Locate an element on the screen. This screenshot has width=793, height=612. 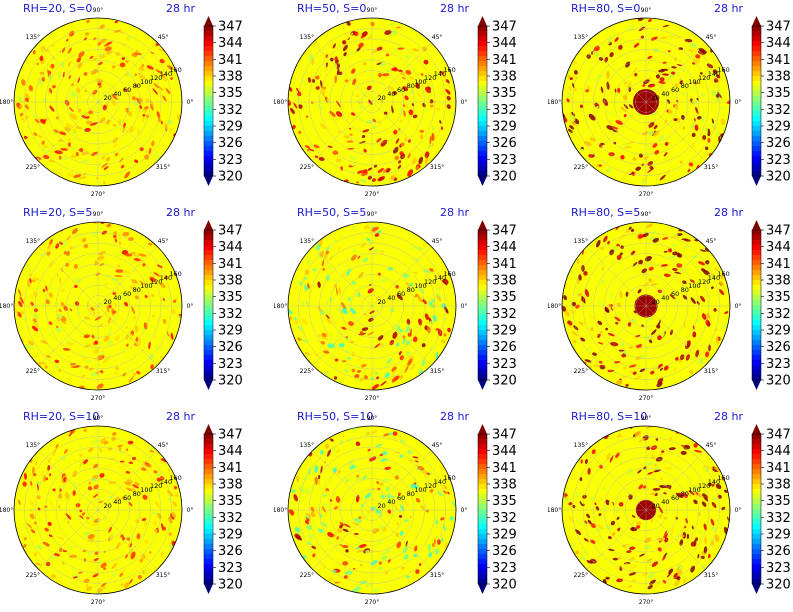
radial-tick-label: 80 is located at coordinates (411, 290).